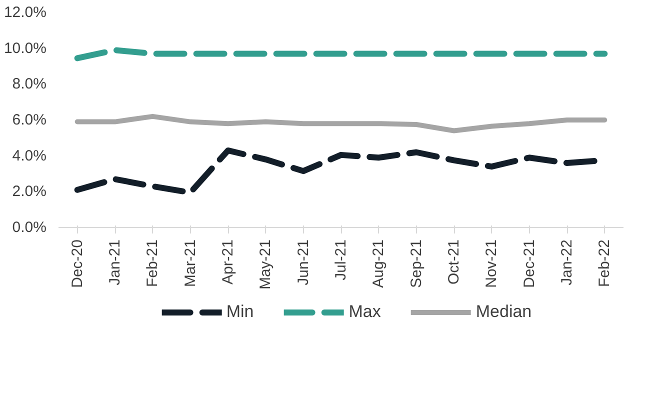 This screenshot has height=412, width=667. Describe the element at coordinates (29, 84) in the screenshot. I see `y-tick-label: 8.0%` at that location.